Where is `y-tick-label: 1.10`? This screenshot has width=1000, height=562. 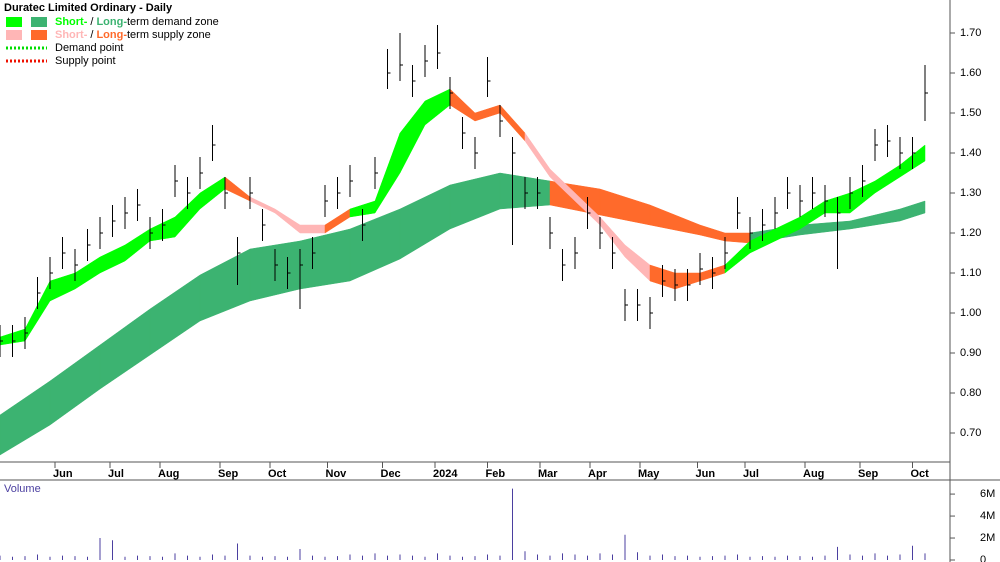
y-tick-label: 1.10 is located at coordinates (970, 273).